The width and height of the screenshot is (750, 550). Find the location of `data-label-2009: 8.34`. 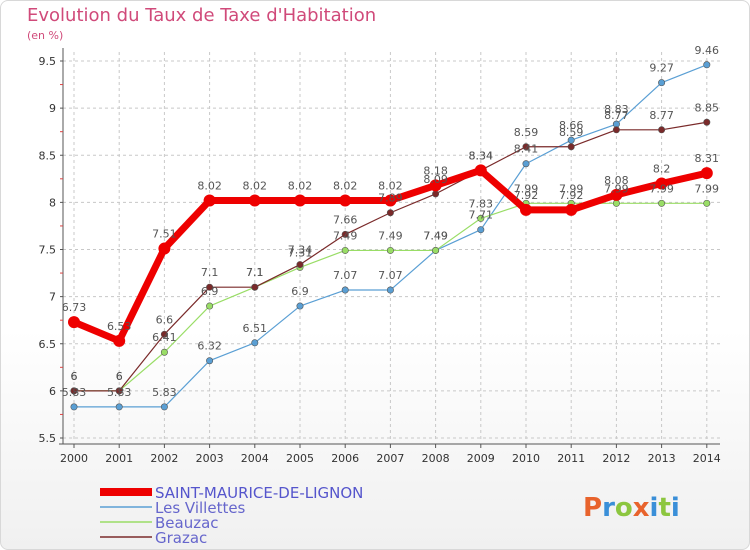

data-label-2009: 8.34 is located at coordinates (481, 155).